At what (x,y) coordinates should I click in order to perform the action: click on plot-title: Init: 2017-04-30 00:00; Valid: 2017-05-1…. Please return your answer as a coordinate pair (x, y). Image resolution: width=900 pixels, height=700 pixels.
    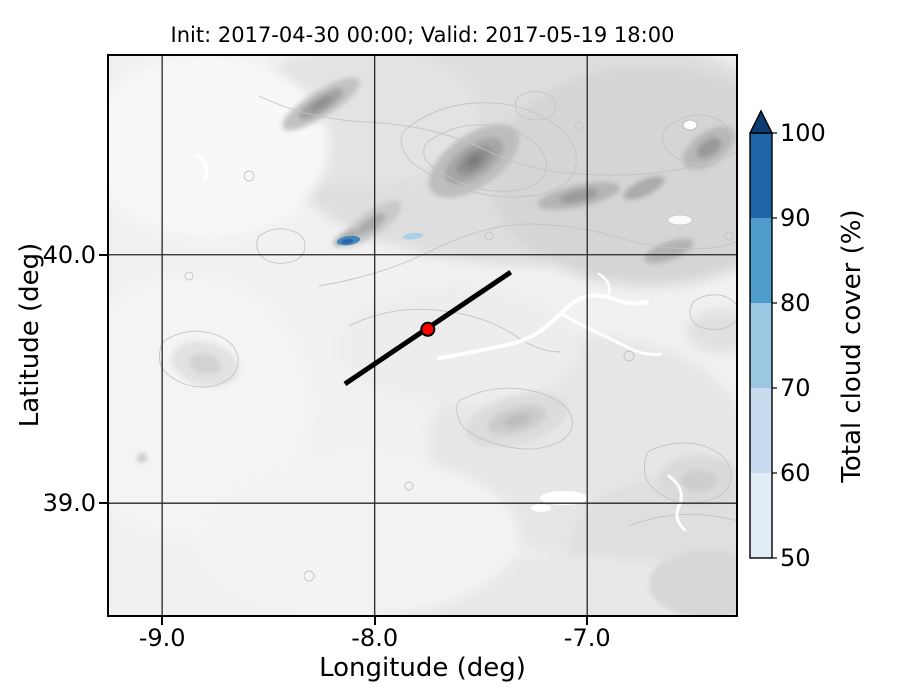
    Looking at the image, I should click on (422, 35).